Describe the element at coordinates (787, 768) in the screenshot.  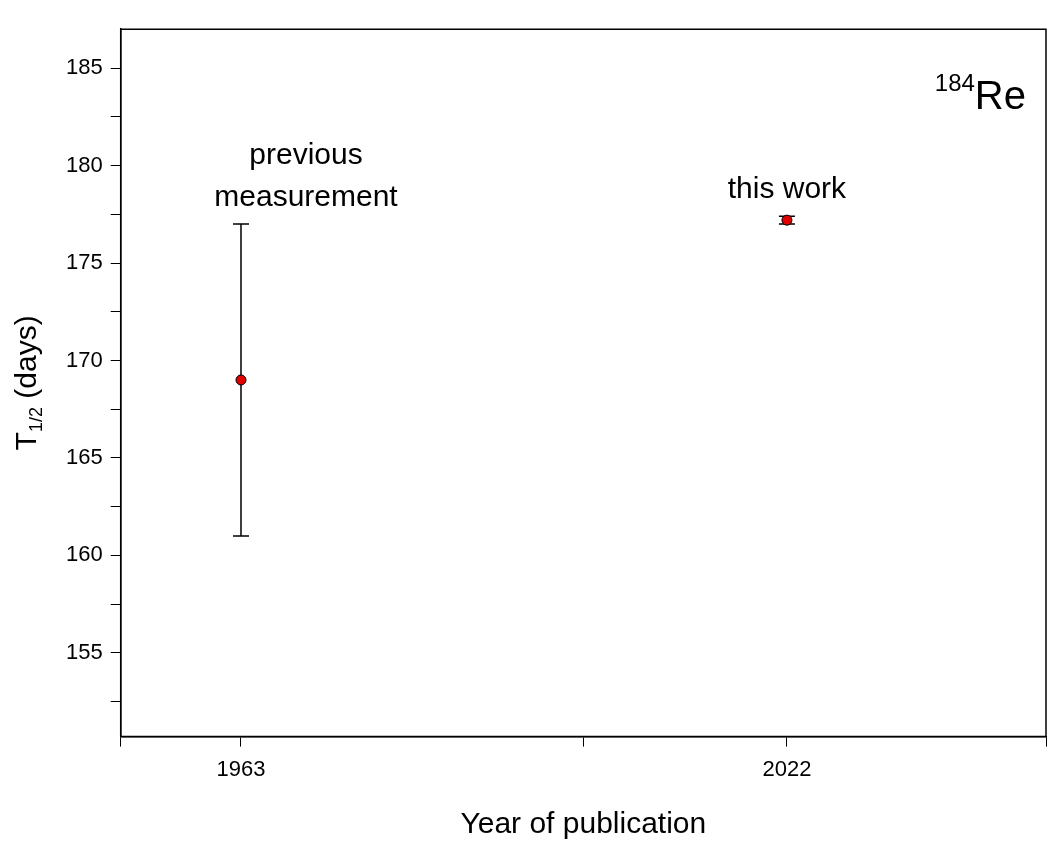
I see `x-tick-label: 2022` at that location.